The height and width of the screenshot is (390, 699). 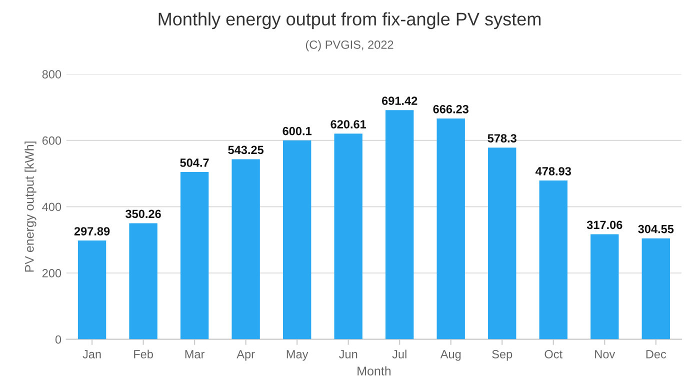 What do you see at coordinates (350, 46) in the screenshot?
I see `chart-subtitle: (C) PVGIS, 2022` at bounding box center [350, 46].